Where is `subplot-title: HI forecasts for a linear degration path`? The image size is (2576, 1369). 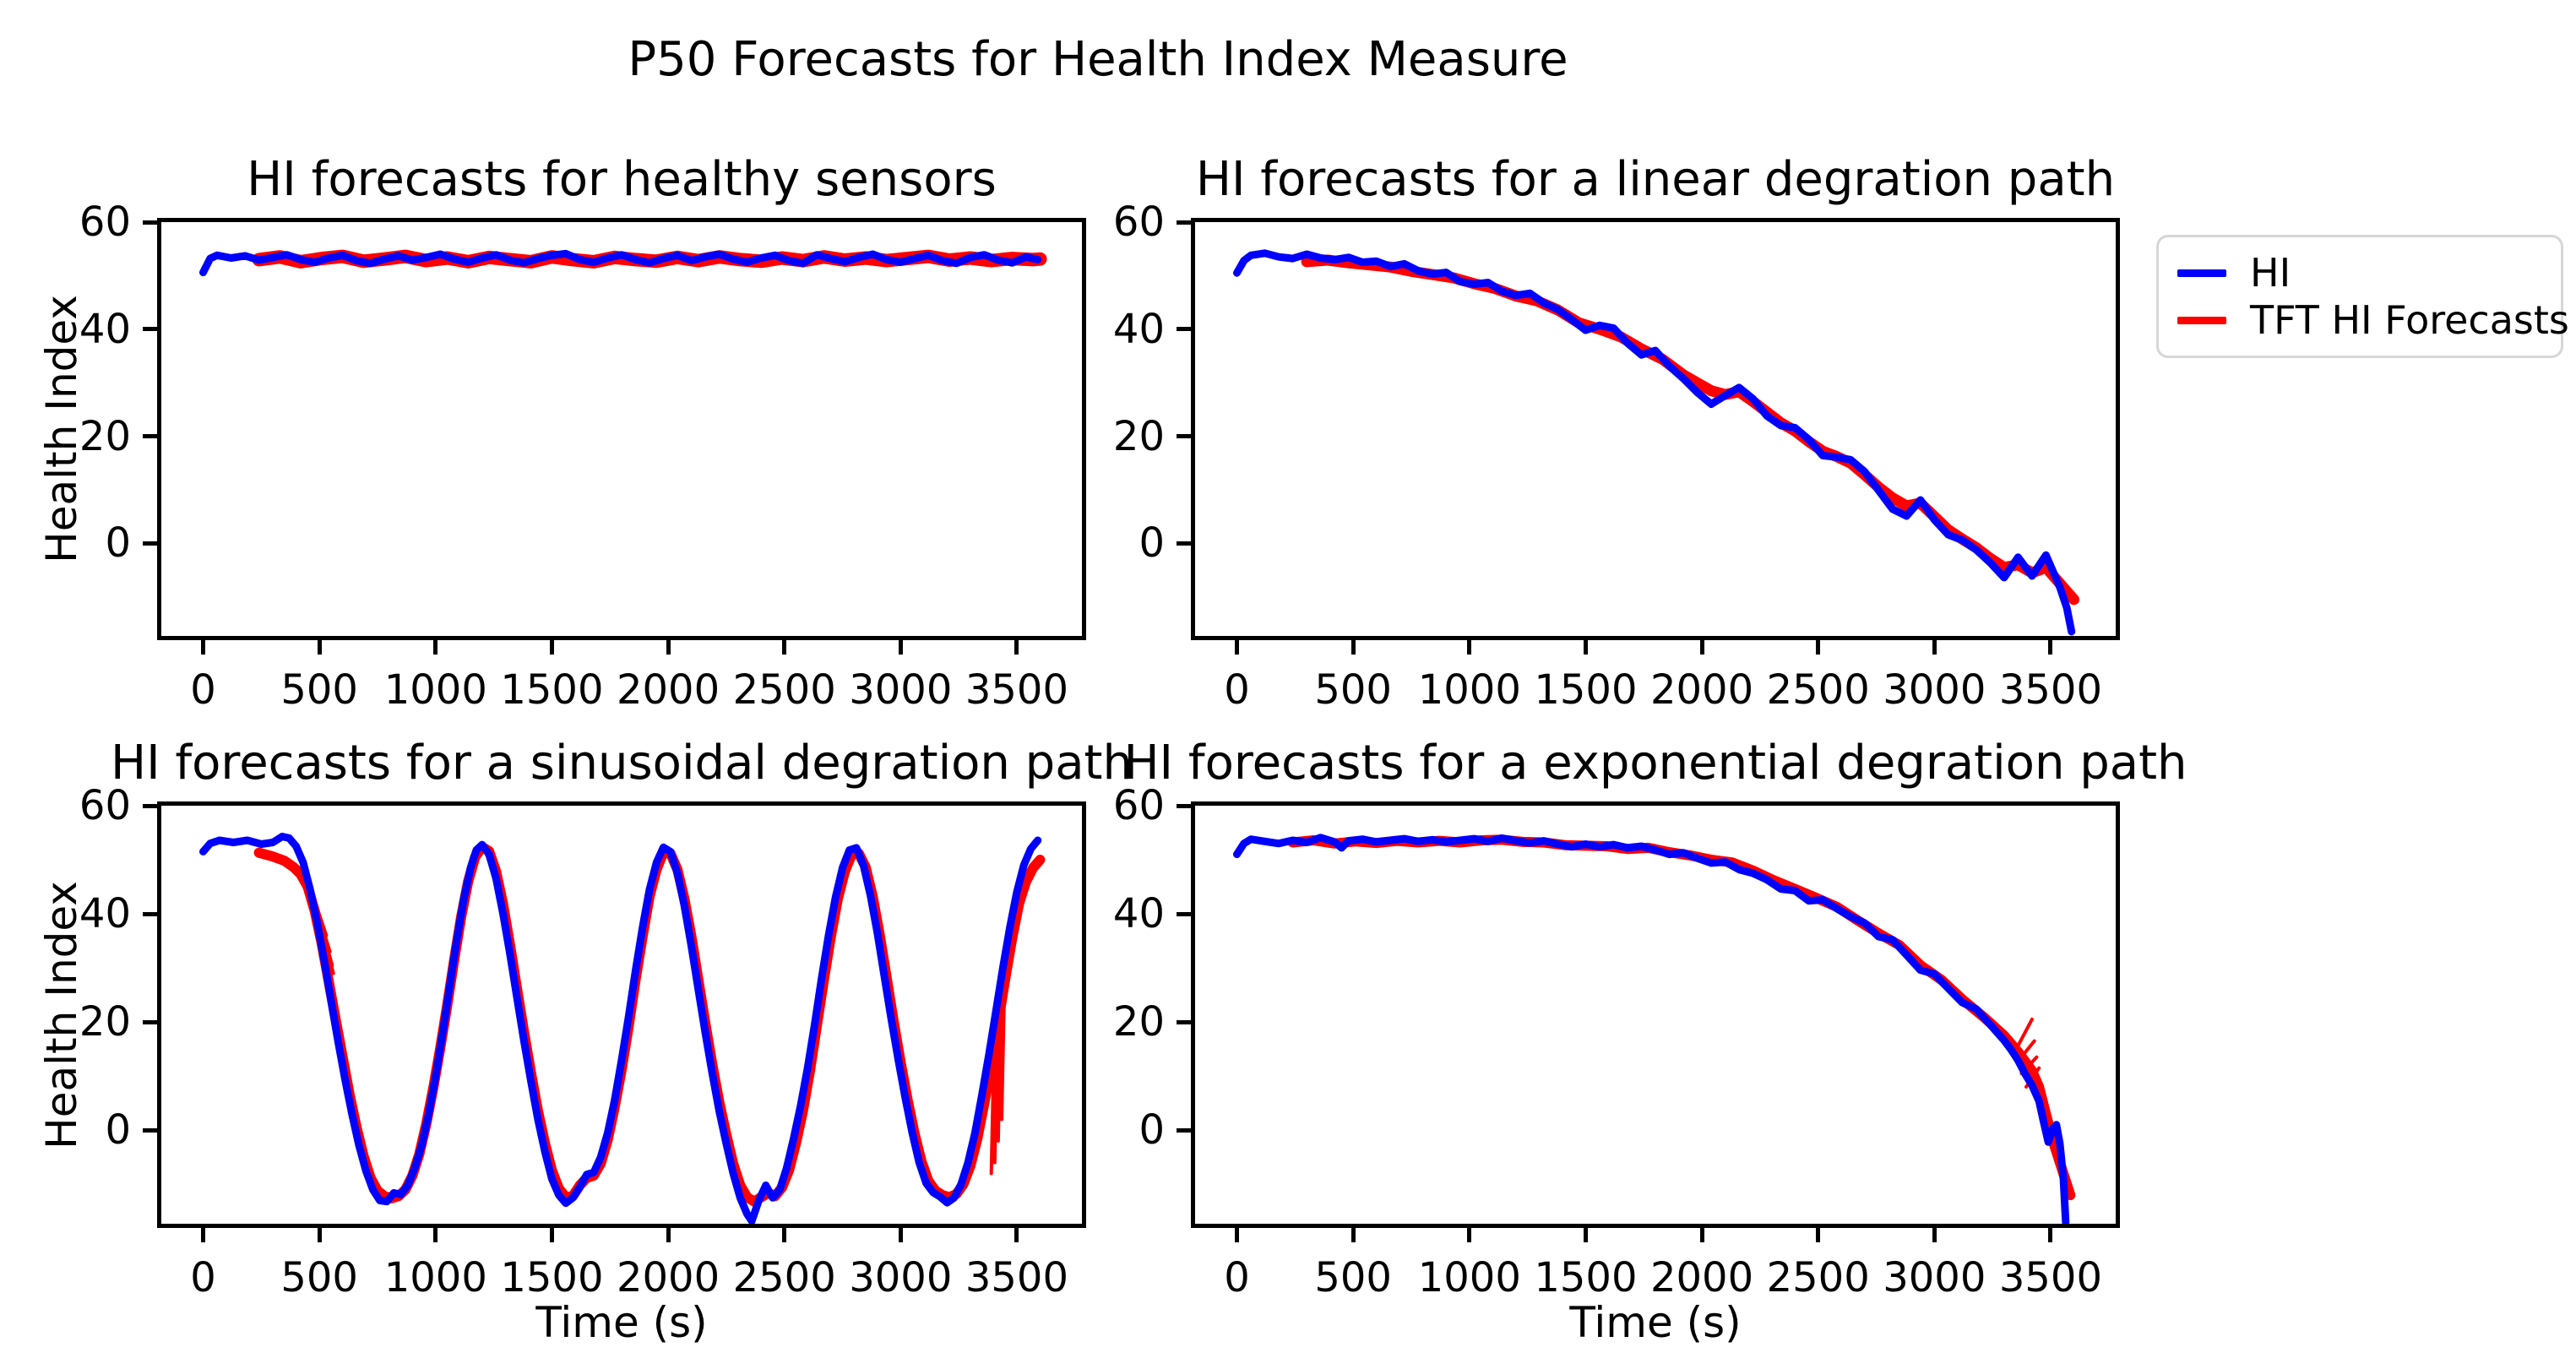
subplot-title: HI forecasts for a linear degration path is located at coordinates (1655, 179).